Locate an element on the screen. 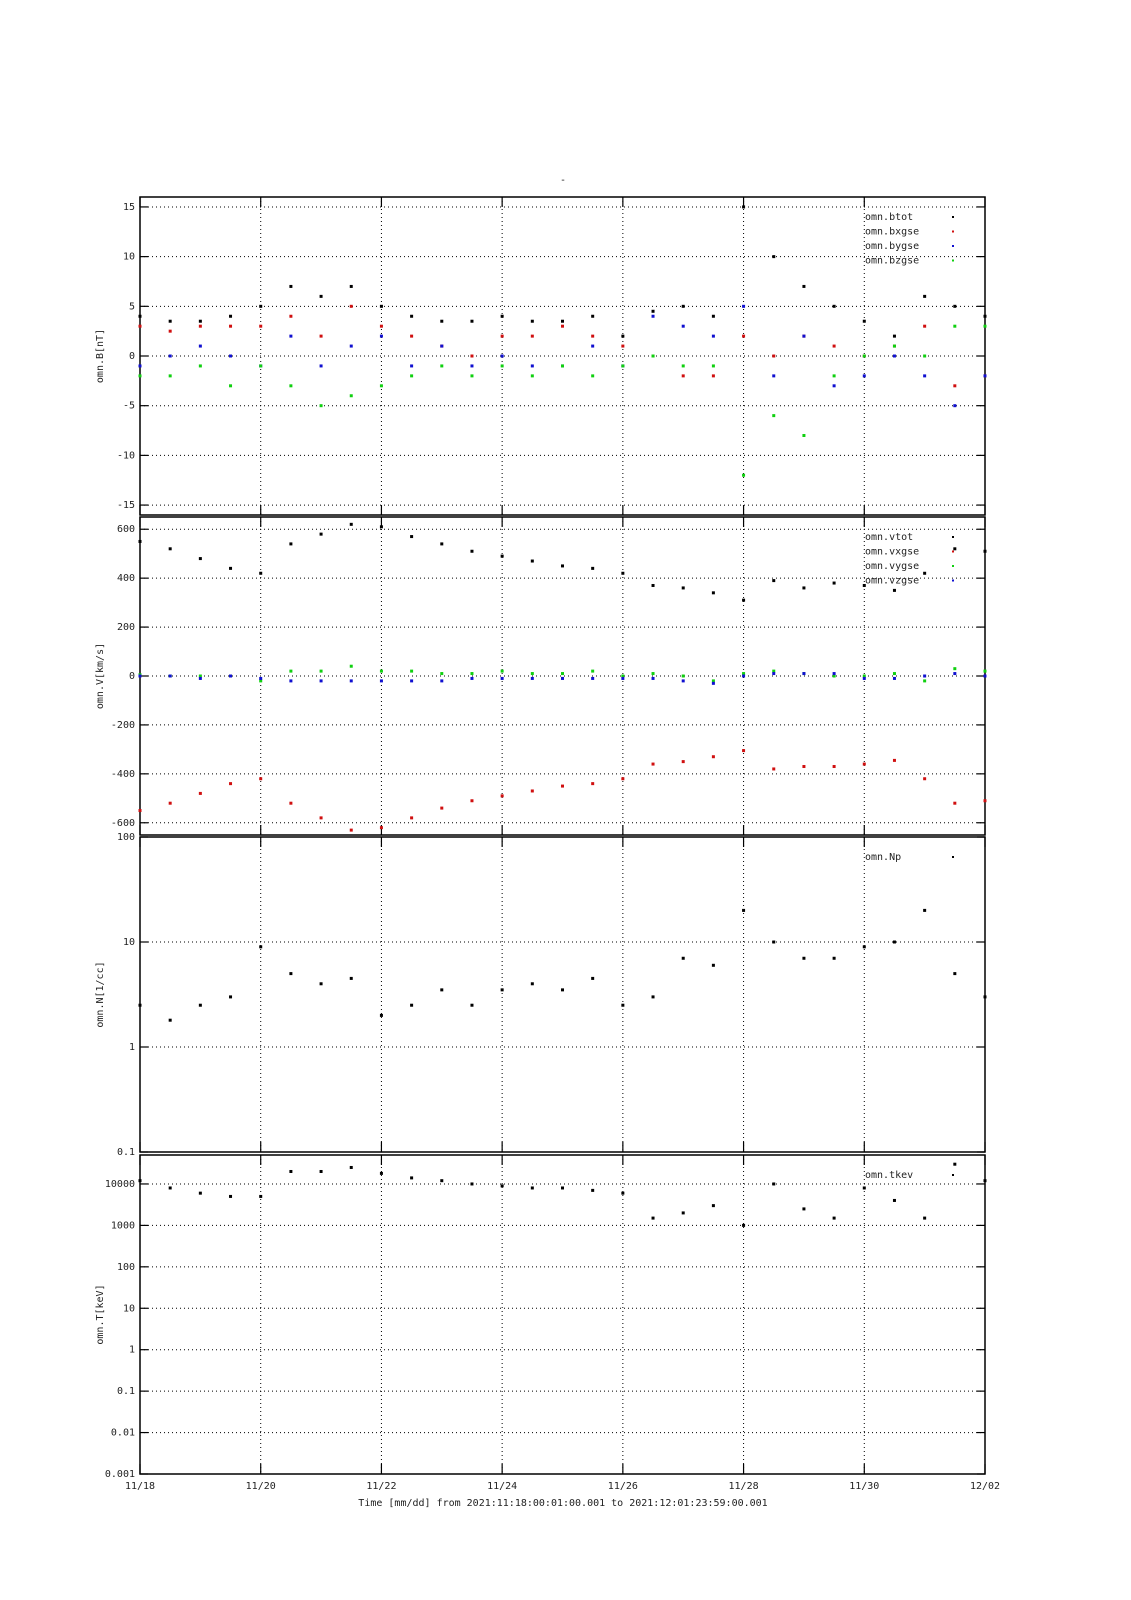 The image size is (1131, 1600). legend-label: omn.vygse is located at coordinates (892, 566).